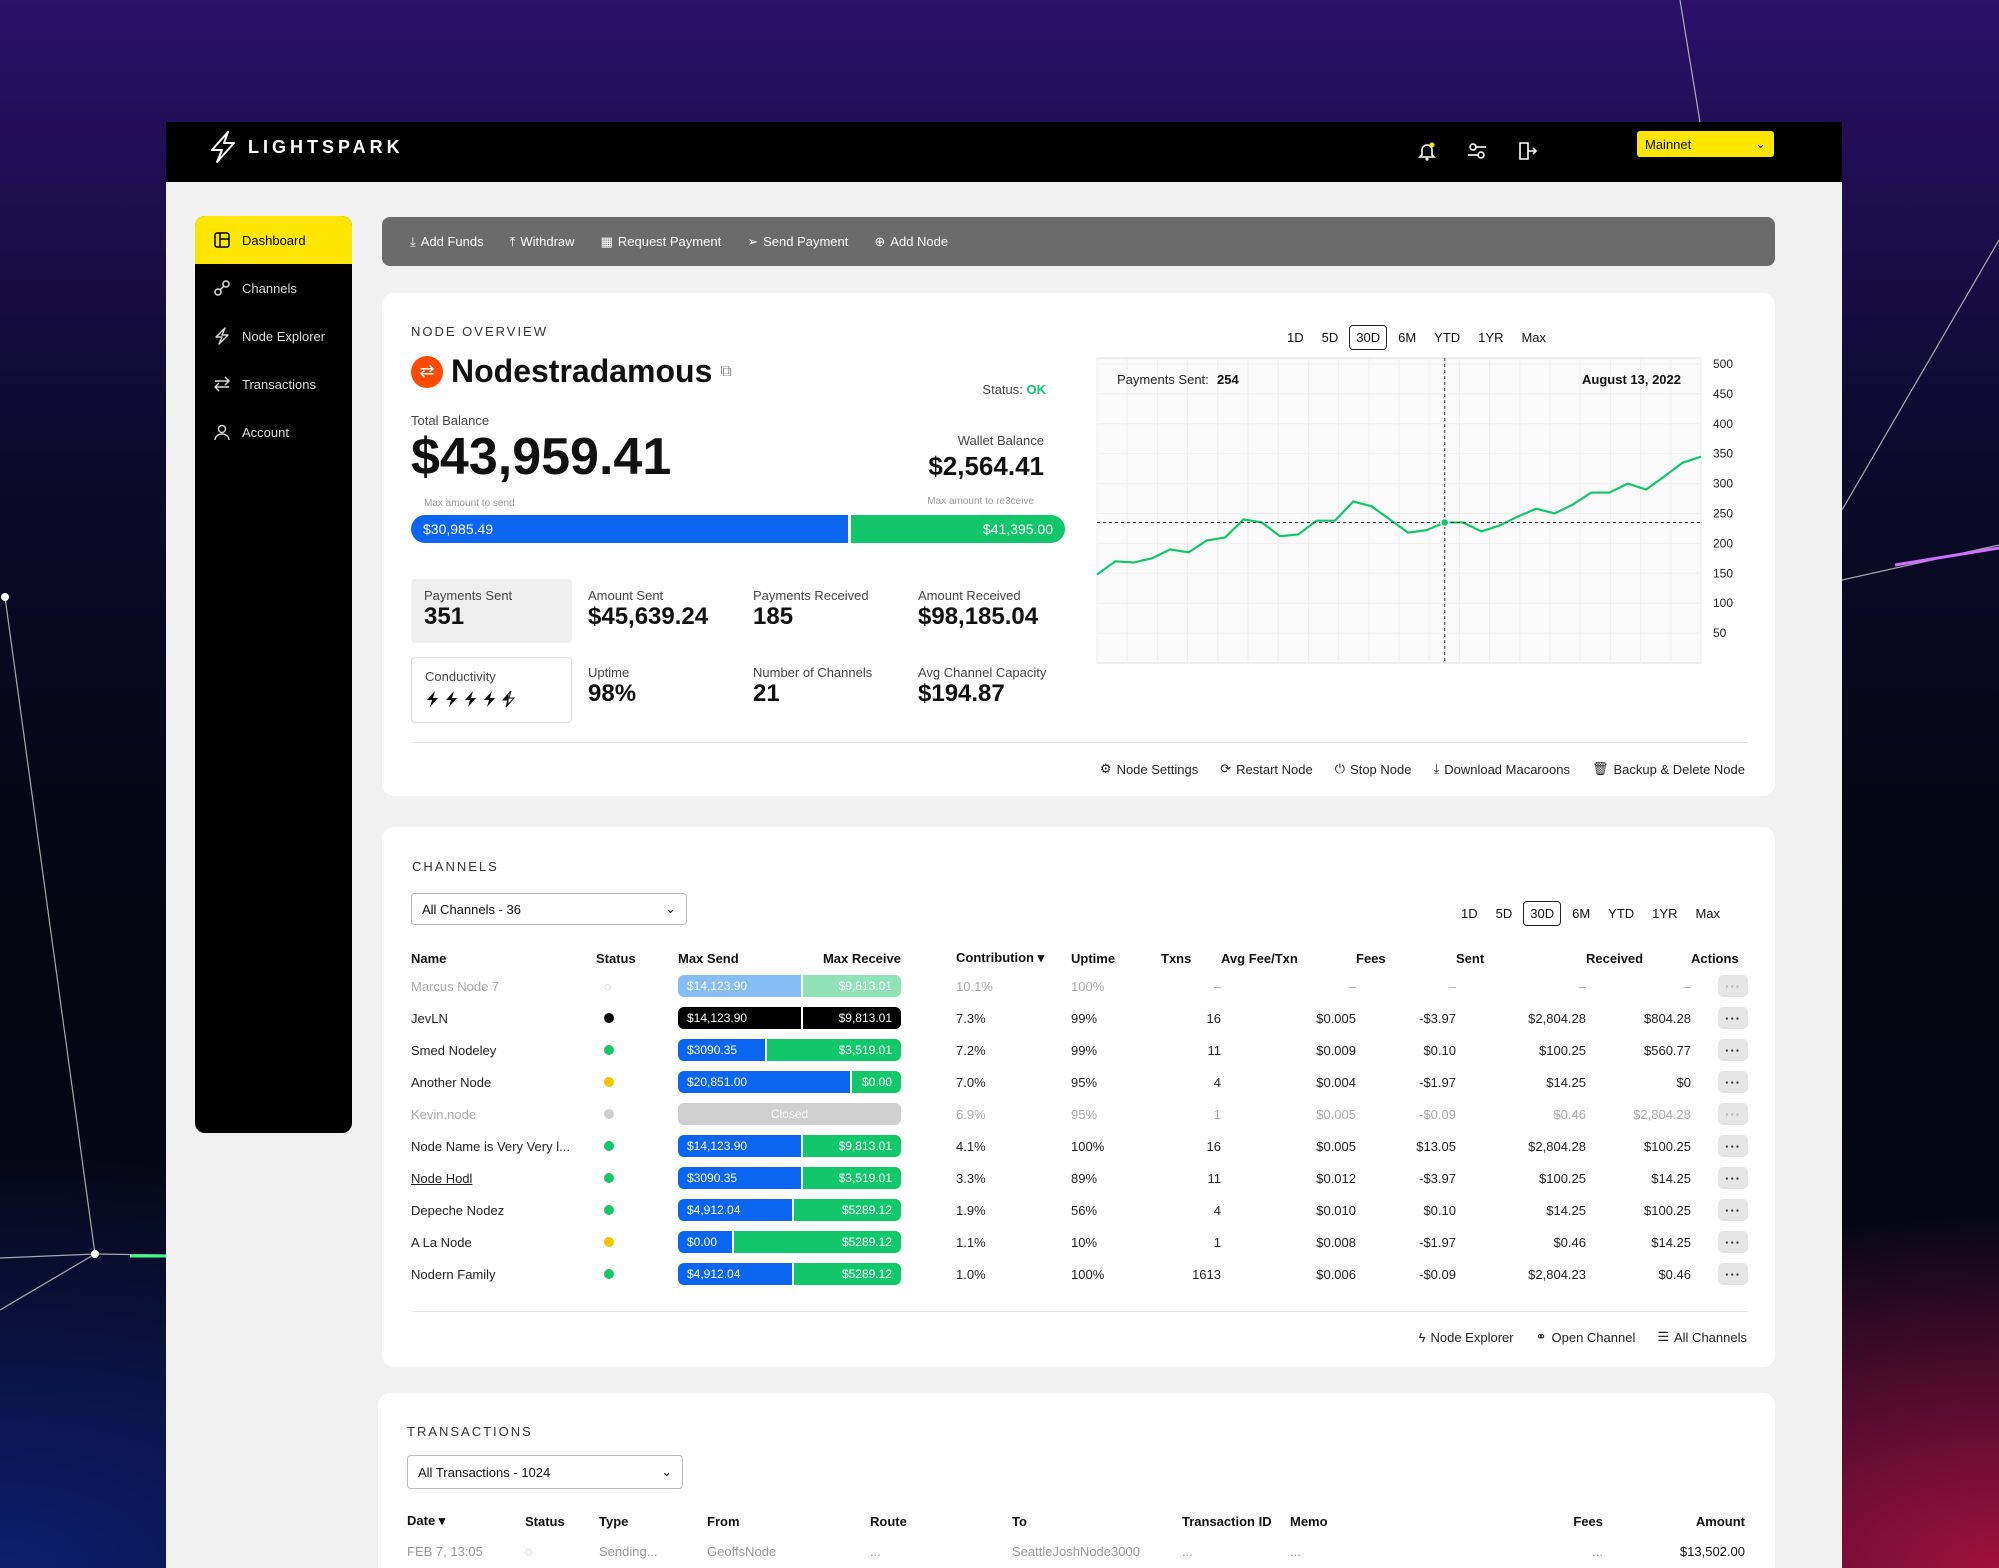 The image size is (1999, 1568). Describe the element at coordinates (614, 1521) in the screenshot. I see `column-header: Type` at that location.